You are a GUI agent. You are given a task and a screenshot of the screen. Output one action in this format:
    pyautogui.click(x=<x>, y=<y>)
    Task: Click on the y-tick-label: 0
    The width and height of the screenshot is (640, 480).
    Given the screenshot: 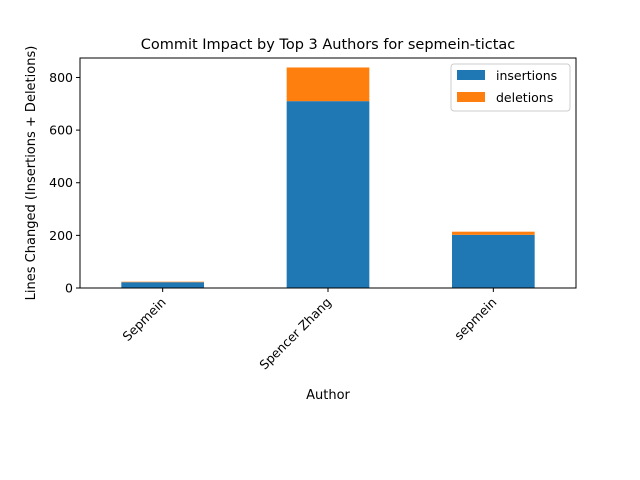 What is the action you would take?
    pyautogui.click(x=69, y=288)
    